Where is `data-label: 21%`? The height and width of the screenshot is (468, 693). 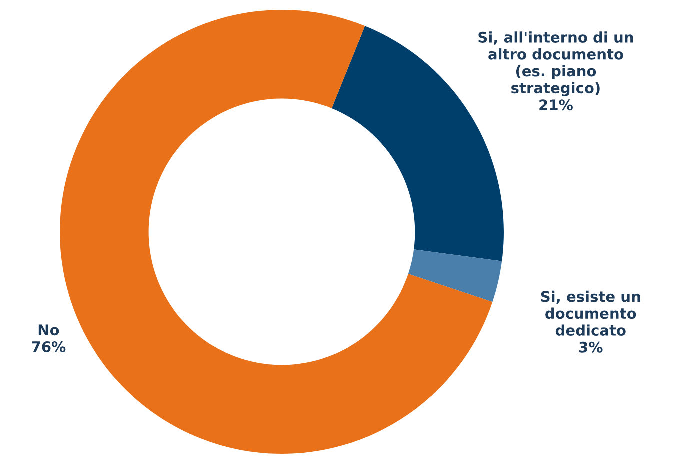 data-label: 21% is located at coordinates (556, 105).